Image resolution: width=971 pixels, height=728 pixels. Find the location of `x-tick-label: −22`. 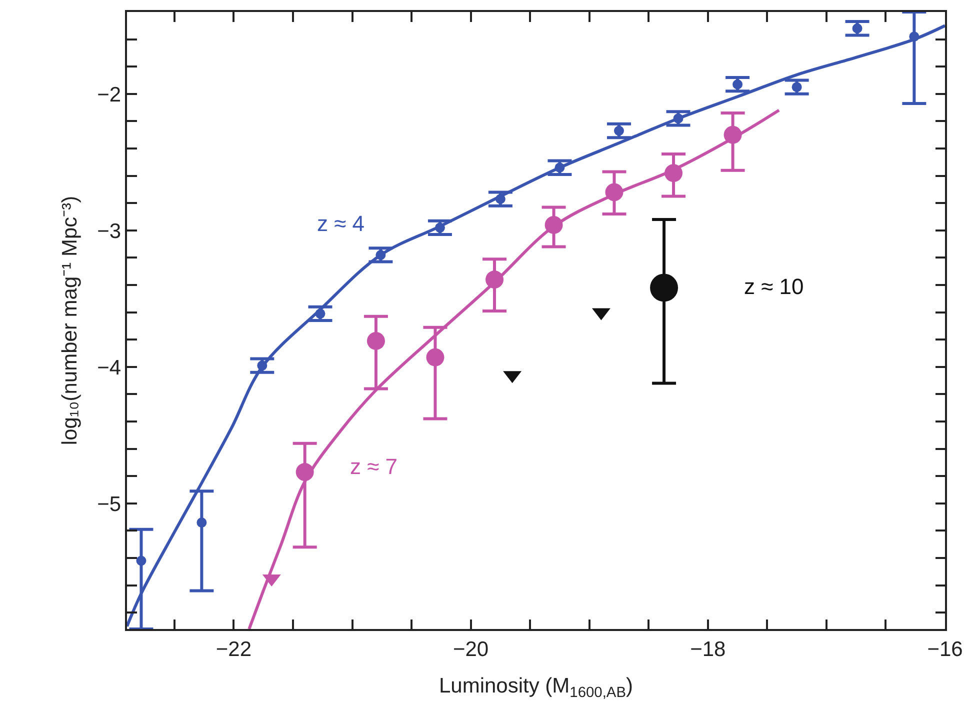

x-tick-label: −22 is located at coordinates (234, 649).